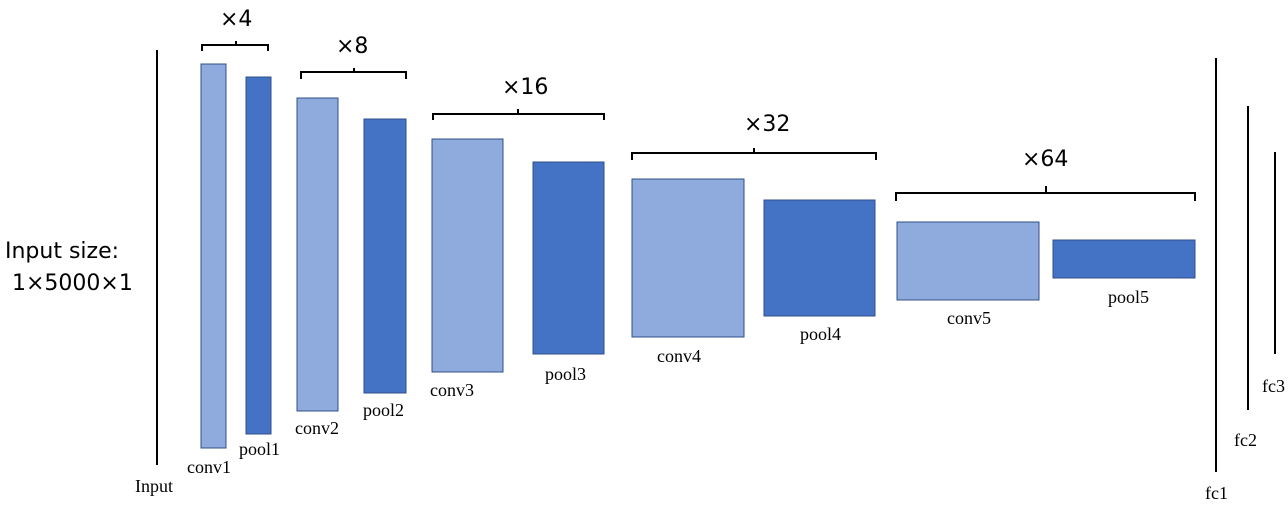  What do you see at coordinates (1045, 159) in the screenshot?
I see `multiplier-5: ×64` at bounding box center [1045, 159].